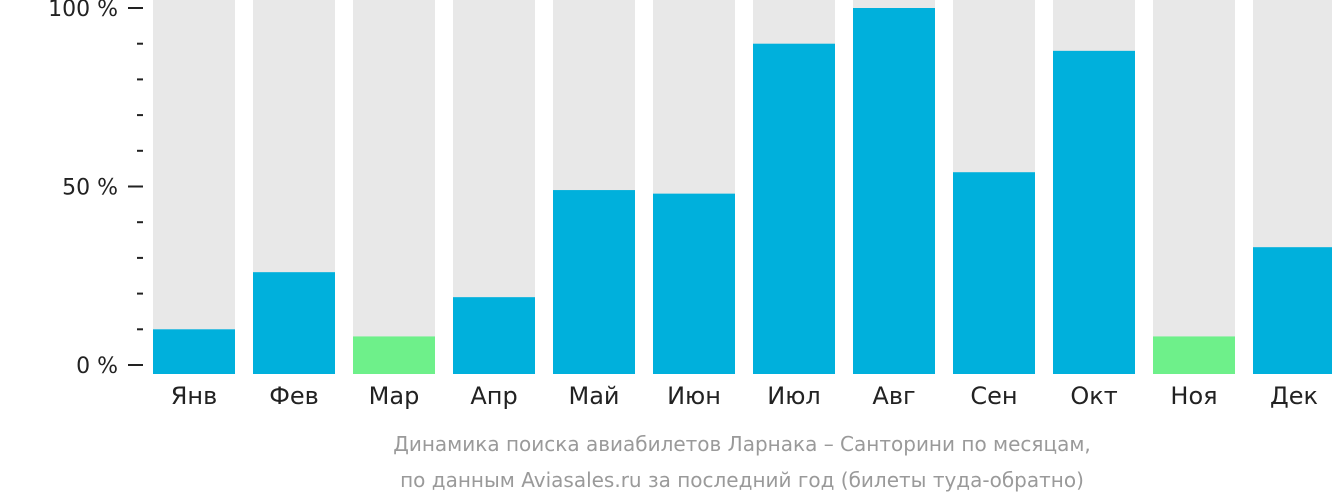 The height and width of the screenshot is (502, 1332). Describe the element at coordinates (593, 396) in the screenshot. I see `x-tick-label-month-5: Май` at that location.